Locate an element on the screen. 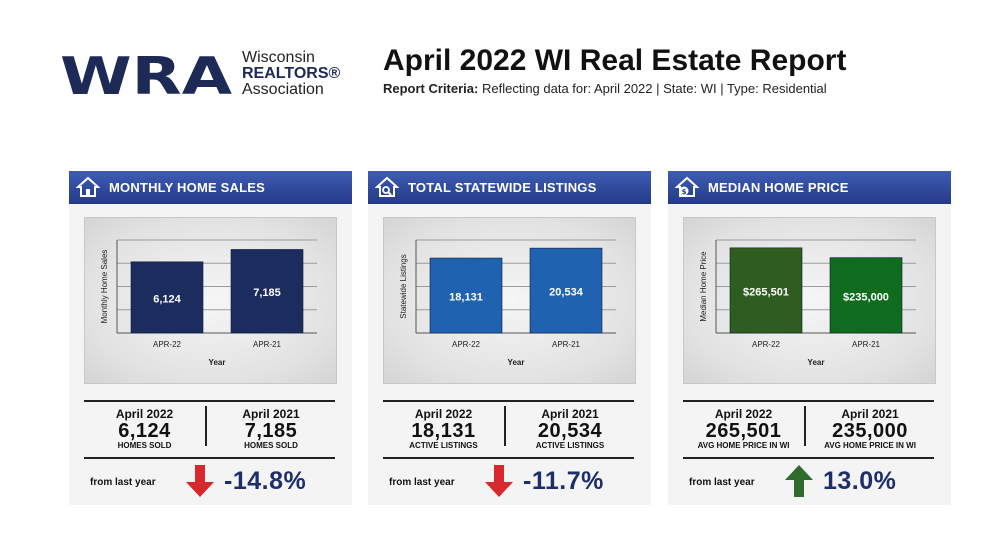 The width and height of the screenshot is (996, 541). criteria-label: Report Criteria: is located at coordinates (431, 88).